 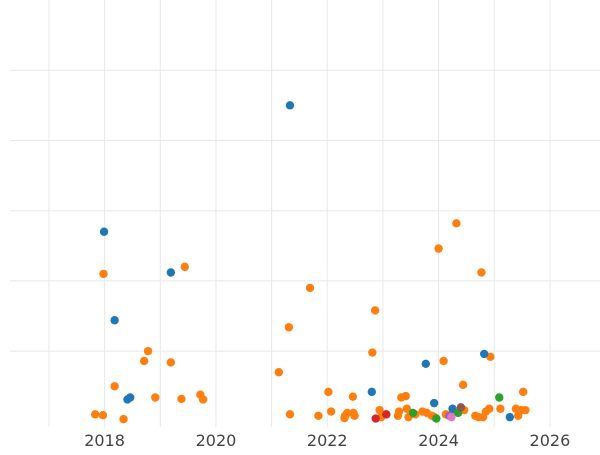 What do you see at coordinates (216, 440) in the screenshot?
I see `x-tick-label: 2020` at bounding box center [216, 440].